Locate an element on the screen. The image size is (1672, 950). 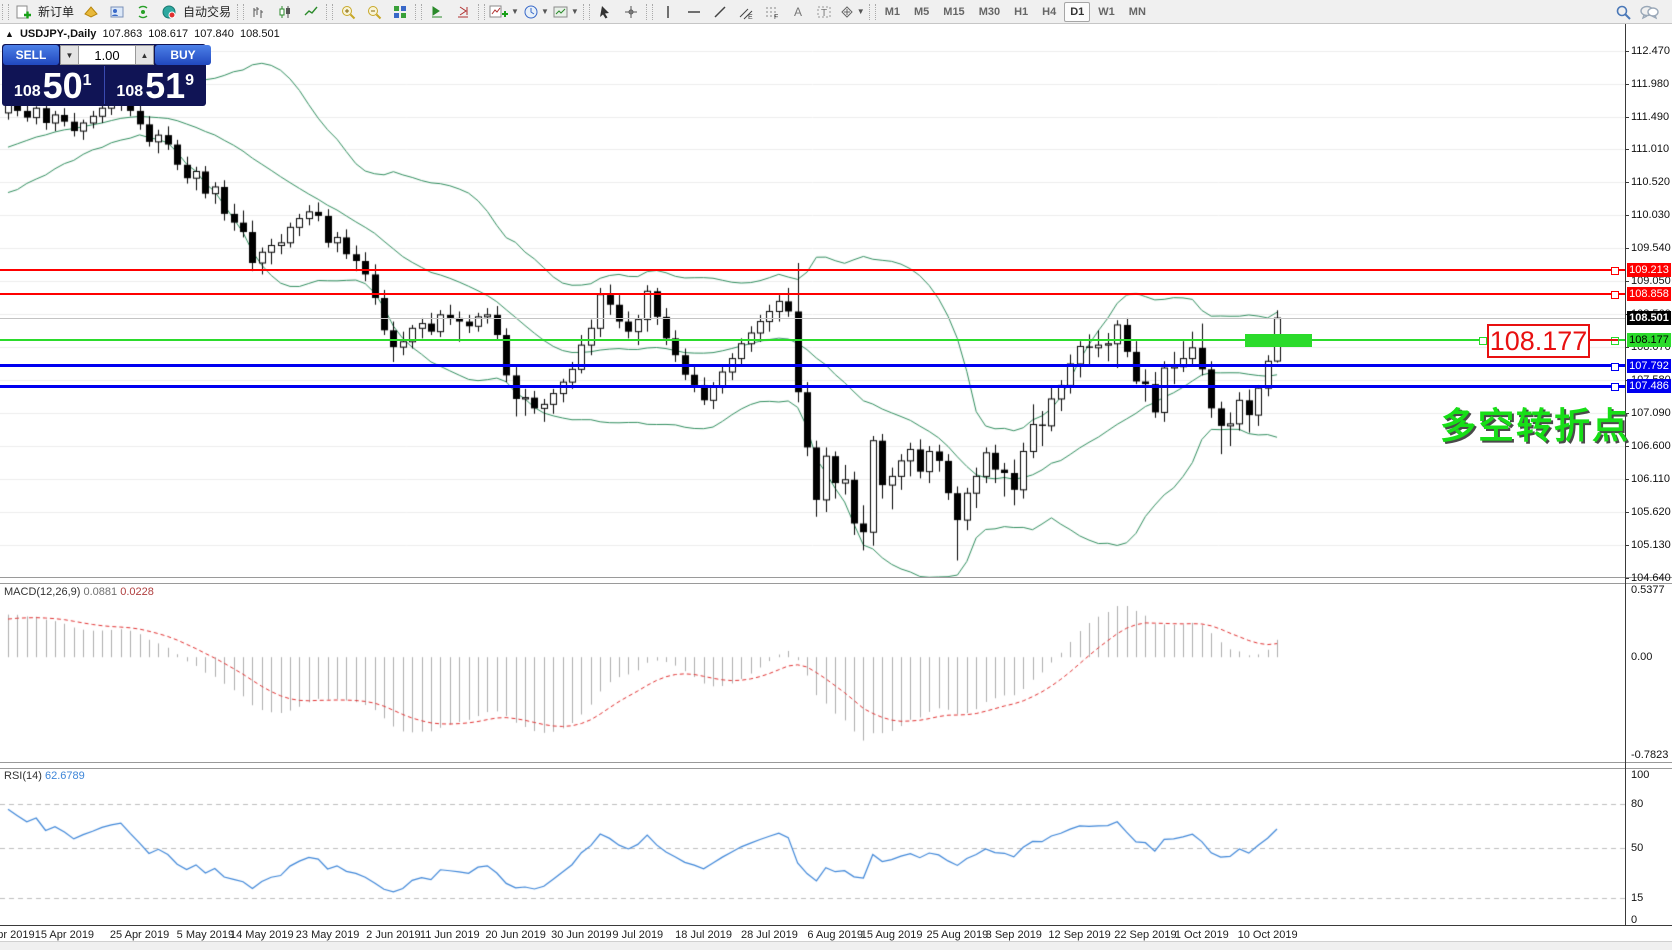
date-axis-label: 22 Sep 2019 is located at coordinates (1145, 935).